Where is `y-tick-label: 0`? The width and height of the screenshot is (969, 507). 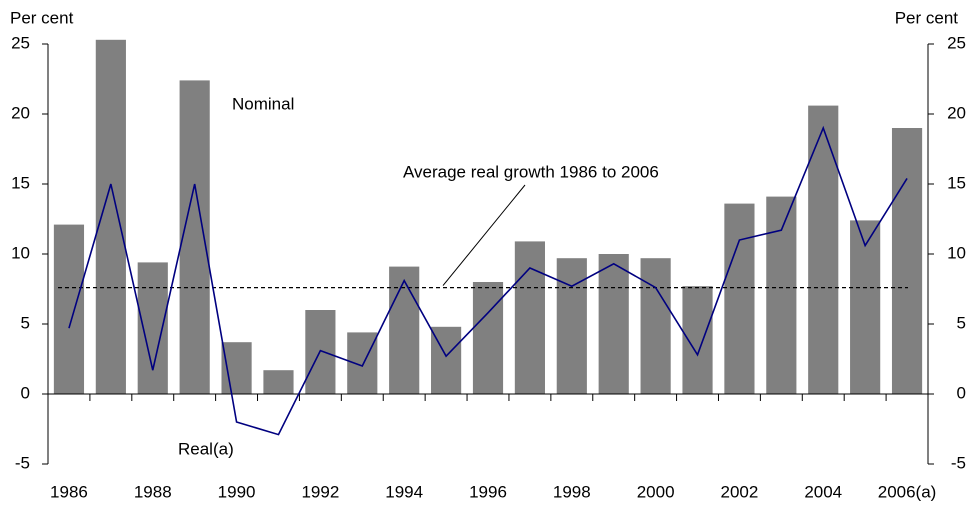
y-tick-label: 0 is located at coordinates (25, 392).